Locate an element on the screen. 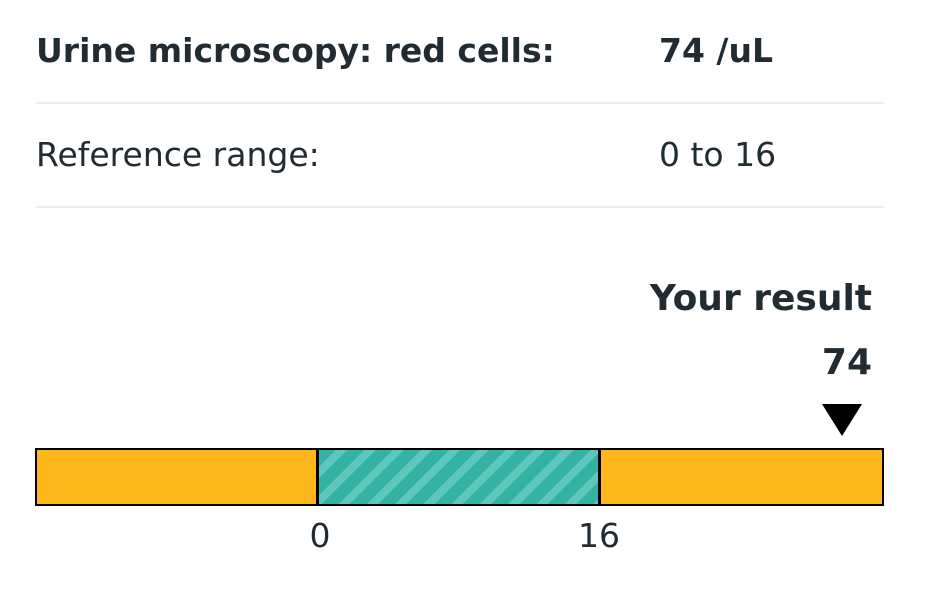 The height and width of the screenshot is (600, 927). reference-range-value: 0 to 16 is located at coordinates (718, 154).